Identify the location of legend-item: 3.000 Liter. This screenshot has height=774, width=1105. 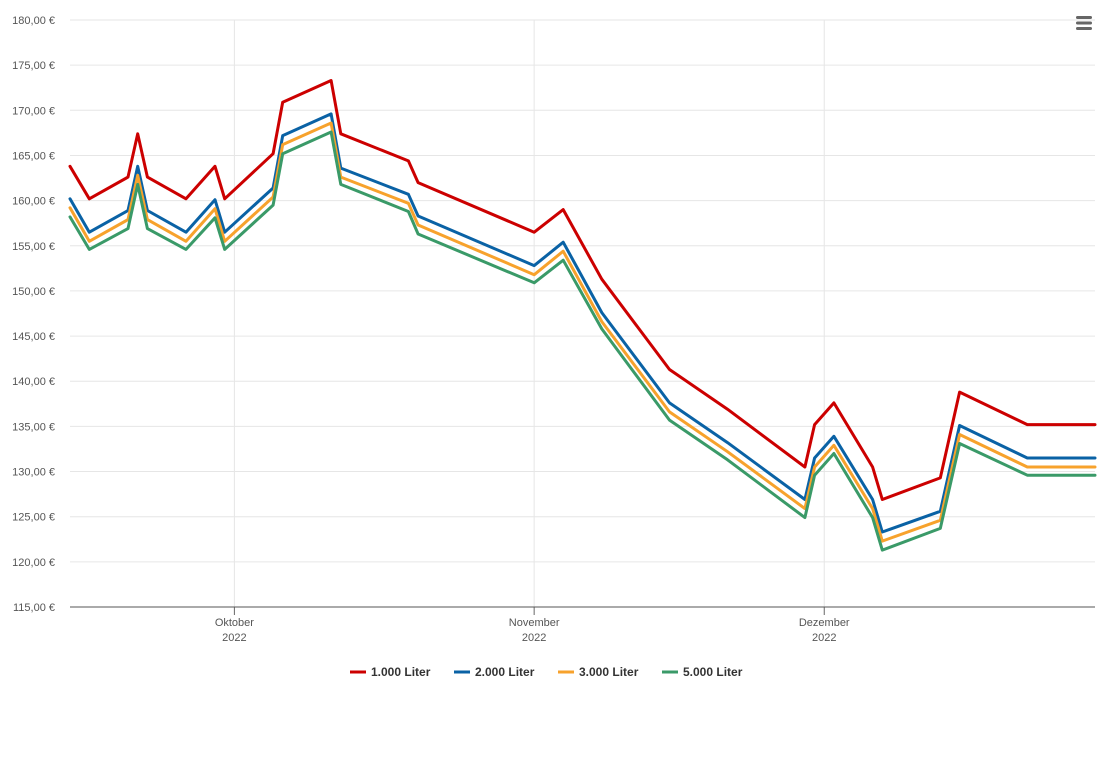
(598, 672).